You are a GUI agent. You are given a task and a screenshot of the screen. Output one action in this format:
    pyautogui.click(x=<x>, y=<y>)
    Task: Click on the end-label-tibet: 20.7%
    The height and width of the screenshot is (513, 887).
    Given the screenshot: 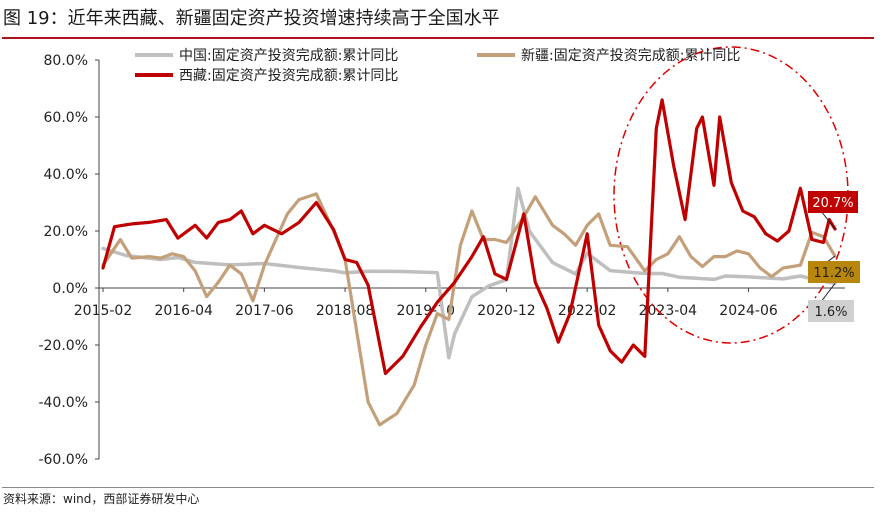 What is the action you would take?
    pyautogui.click(x=832, y=203)
    